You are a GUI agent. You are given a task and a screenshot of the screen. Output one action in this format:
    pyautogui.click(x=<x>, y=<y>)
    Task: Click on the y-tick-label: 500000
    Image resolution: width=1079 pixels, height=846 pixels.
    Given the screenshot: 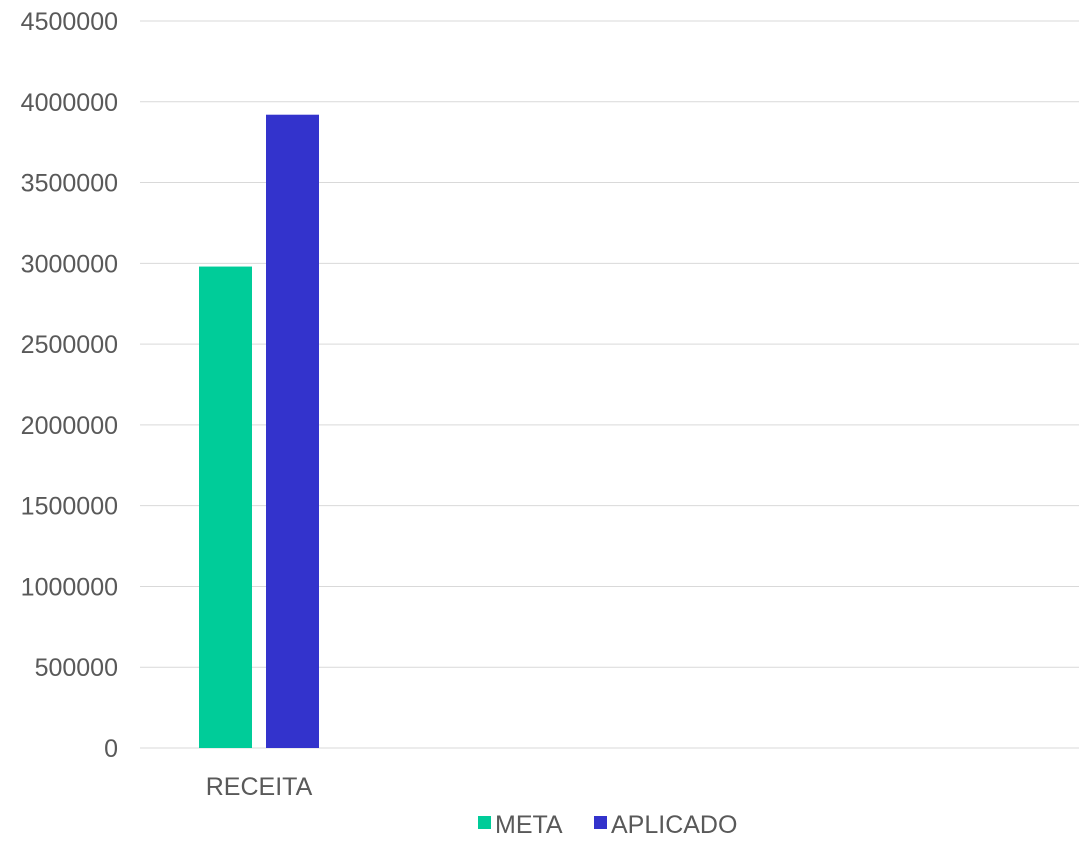 What is the action you would take?
    pyautogui.click(x=76, y=668)
    